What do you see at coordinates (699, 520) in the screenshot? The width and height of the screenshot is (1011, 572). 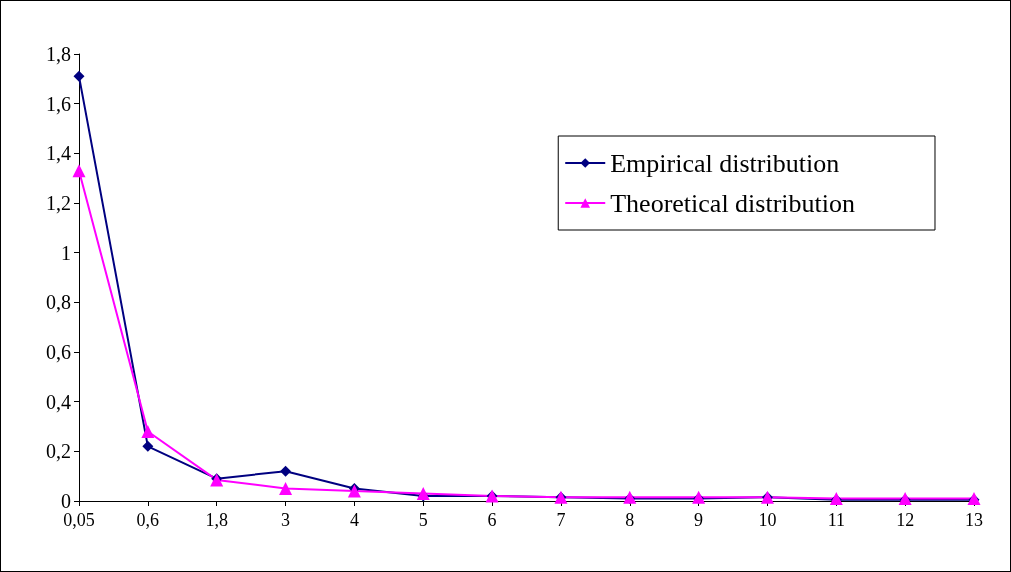 I see `x-tick-label: 9` at bounding box center [699, 520].